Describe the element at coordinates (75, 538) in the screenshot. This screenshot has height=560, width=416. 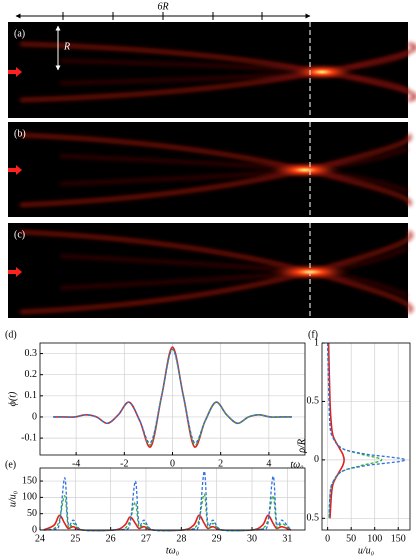
I see `x-tick-label: 25` at that location.